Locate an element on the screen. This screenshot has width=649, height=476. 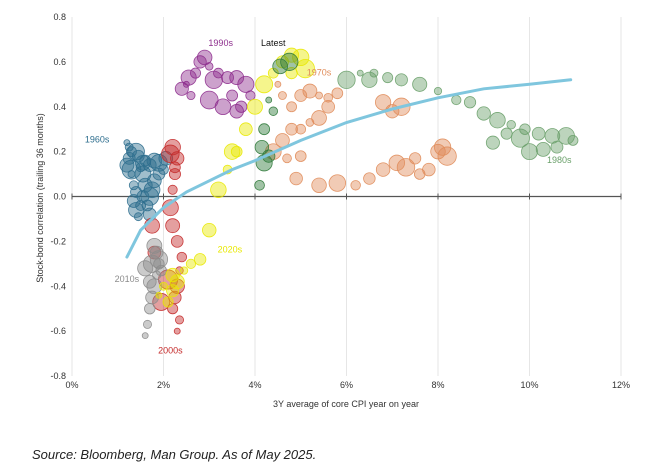
x-tick-label: 12% is located at coordinates (621, 385).